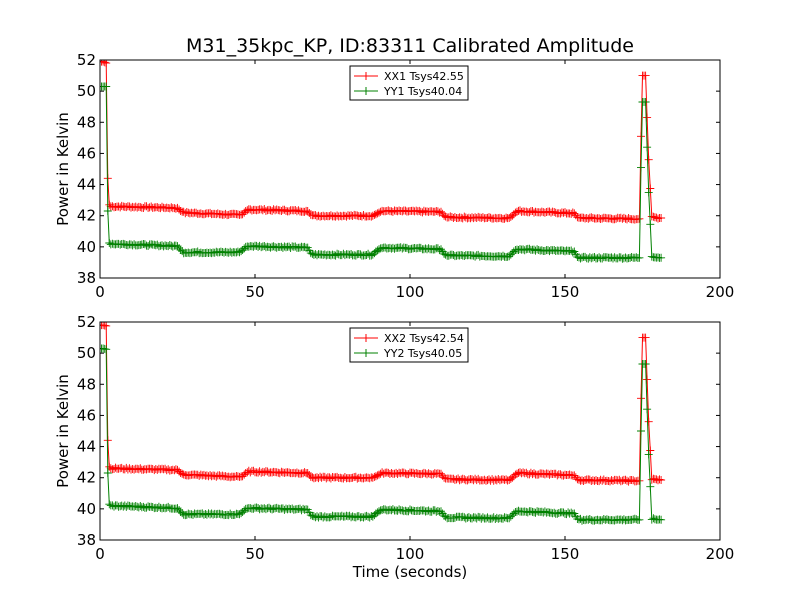  What do you see at coordinates (86, 153) in the screenshot?
I see `y-tick-label: 46` at bounding box center [86, 153].